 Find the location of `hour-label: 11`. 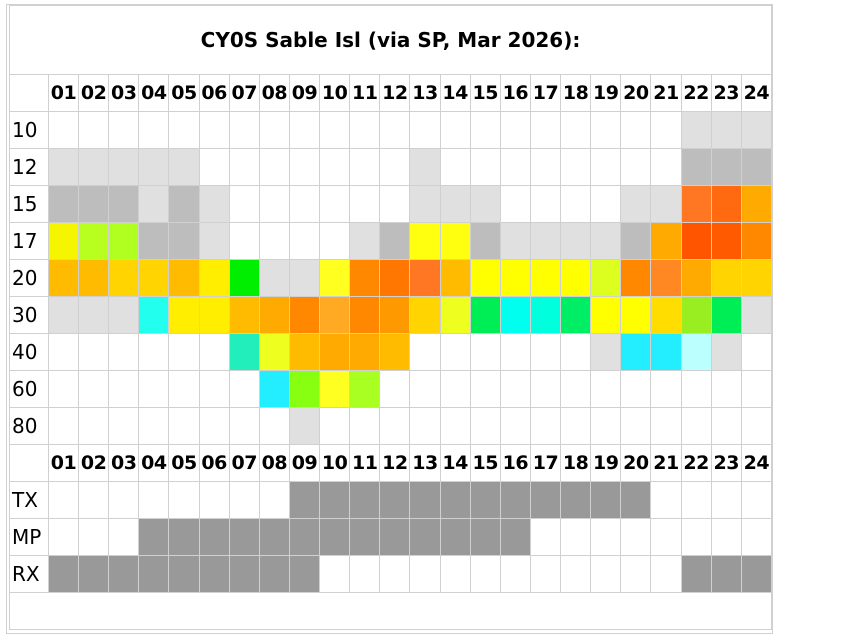

hour-label: 11 is located at coordinates (365, 93).